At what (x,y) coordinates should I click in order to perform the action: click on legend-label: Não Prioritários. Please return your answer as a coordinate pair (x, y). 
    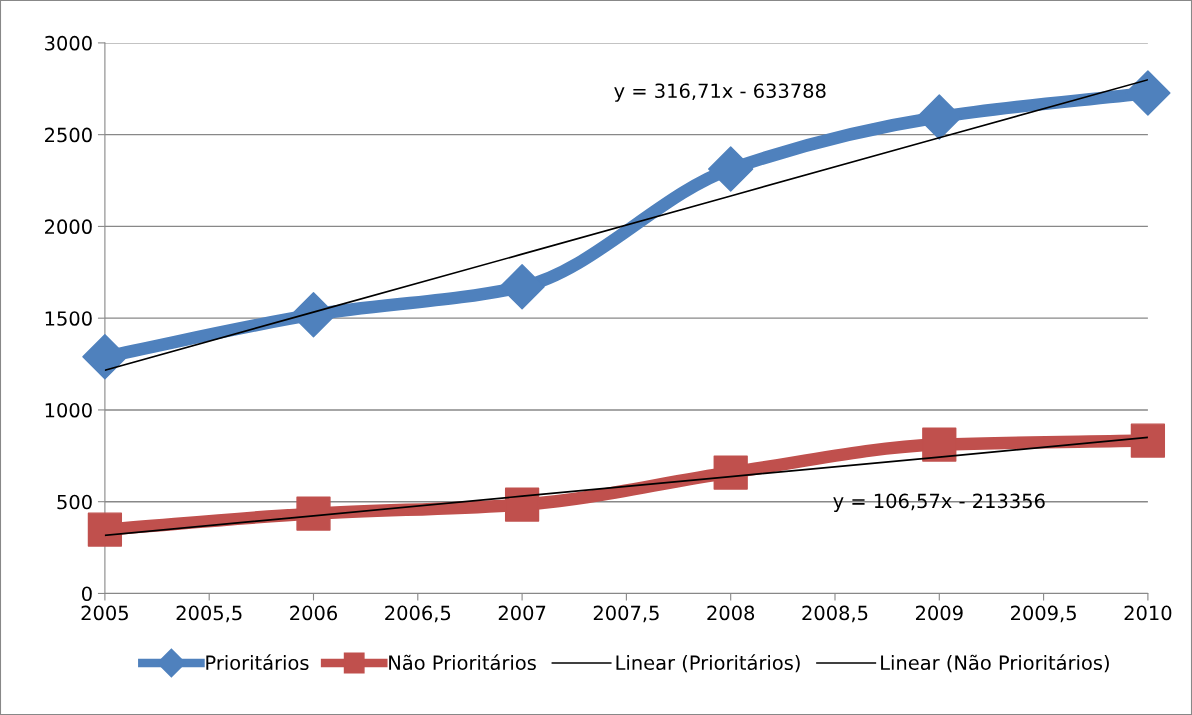
    Looking at the image, I should click on (462, 662).